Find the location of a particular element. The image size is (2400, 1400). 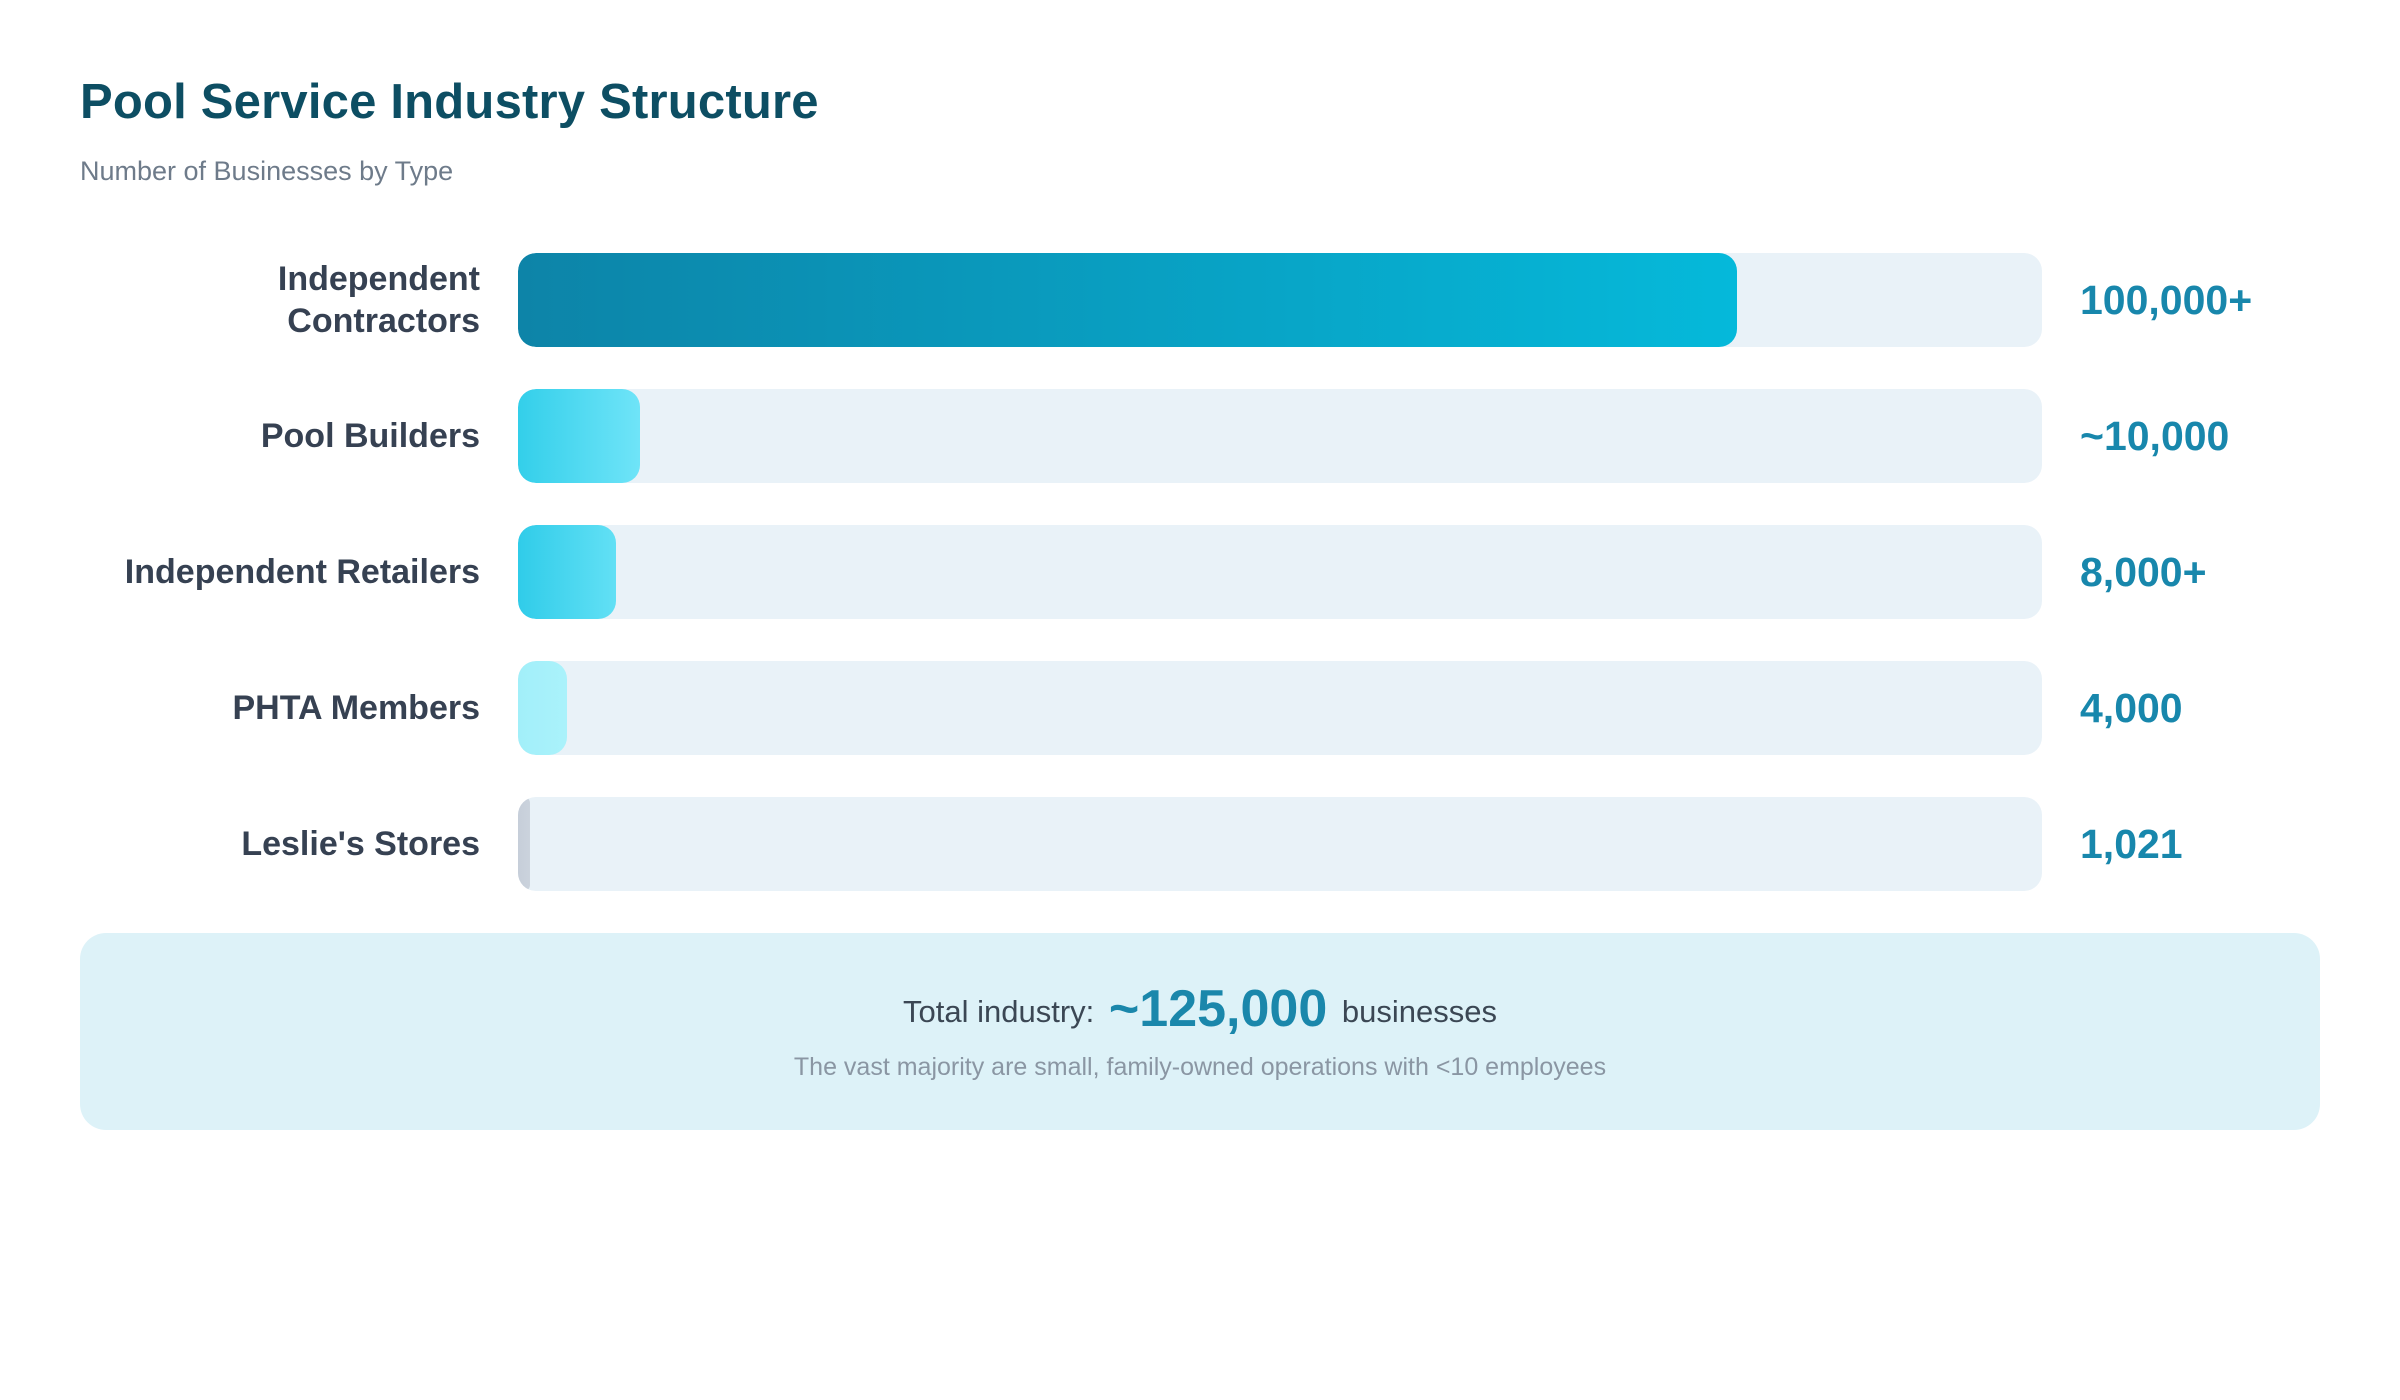

chart-row: PHTA Members 4,000 is located at coordinates (1200, 708).